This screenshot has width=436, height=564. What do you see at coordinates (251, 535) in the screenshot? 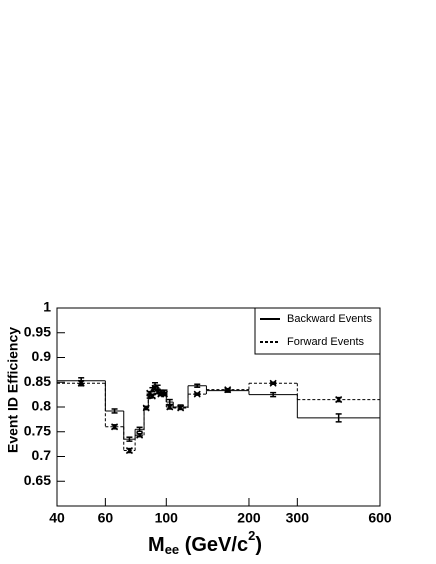
I see `x-label-sup: 2` at bounding box center [251, 535].